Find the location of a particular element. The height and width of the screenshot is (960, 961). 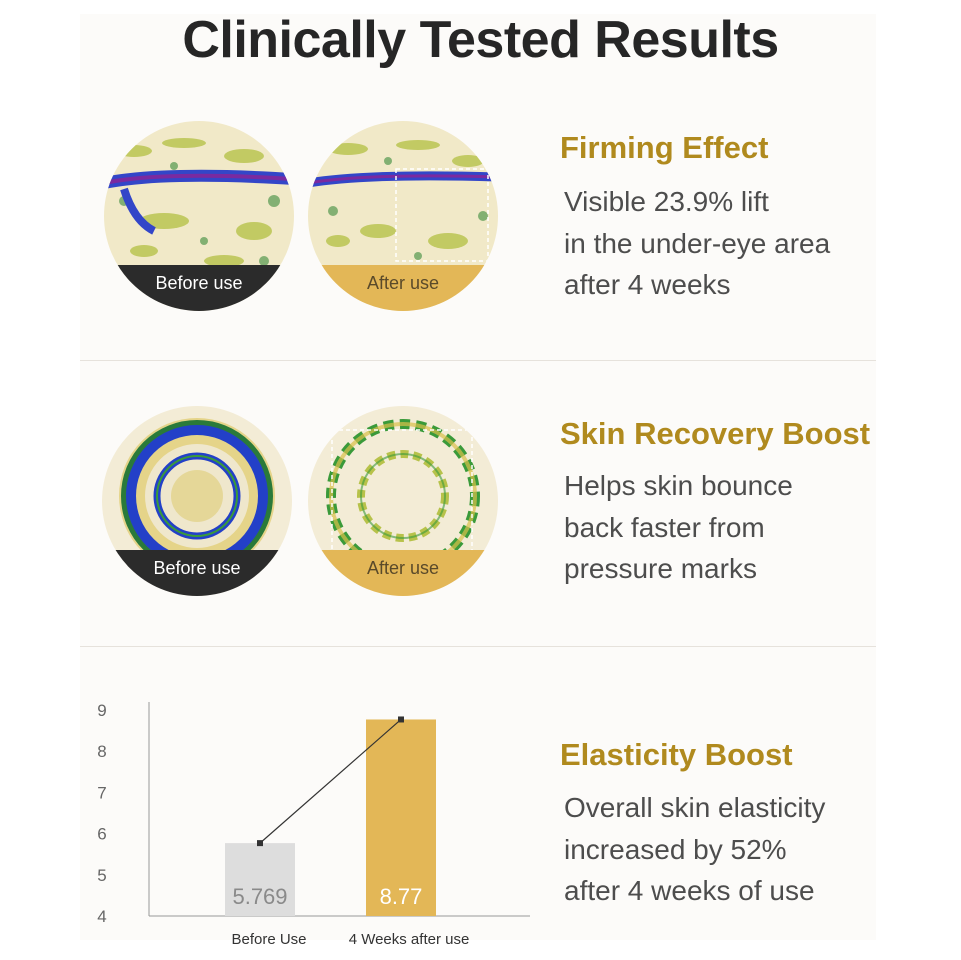

body-line: back faster from is located at coordinates (664, 527).